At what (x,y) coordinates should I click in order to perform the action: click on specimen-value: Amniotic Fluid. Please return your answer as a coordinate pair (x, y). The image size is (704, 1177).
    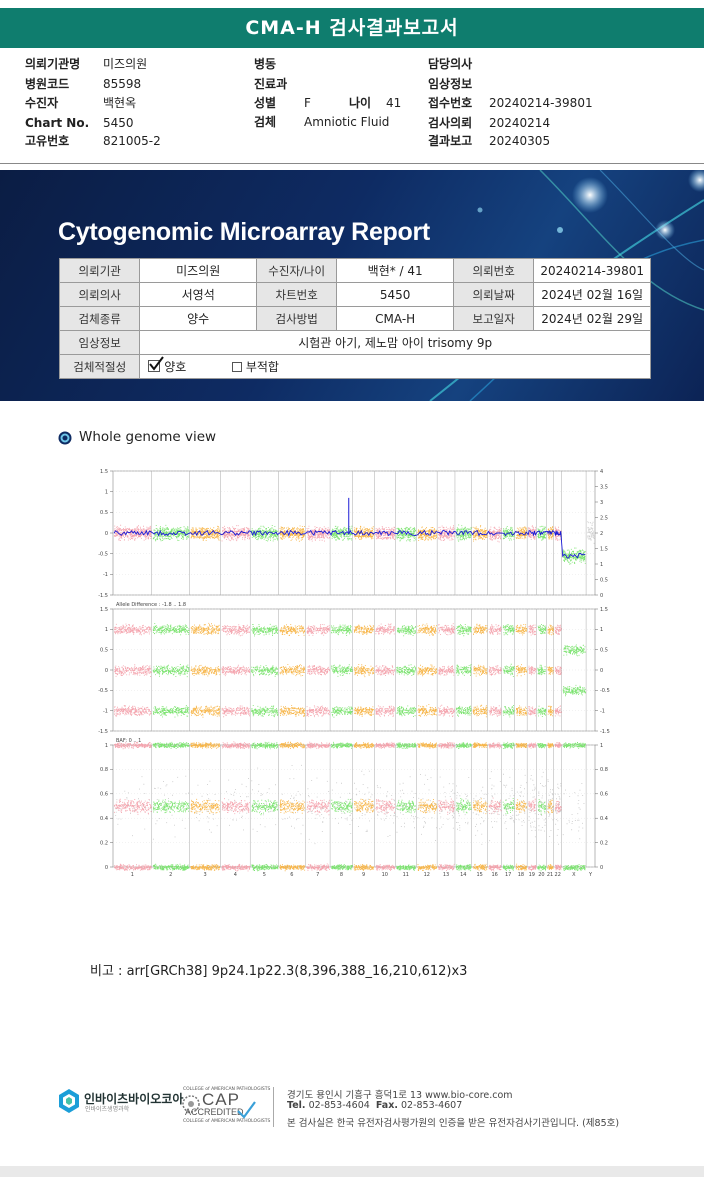
    Looking at the image, I should click on (347, 122).